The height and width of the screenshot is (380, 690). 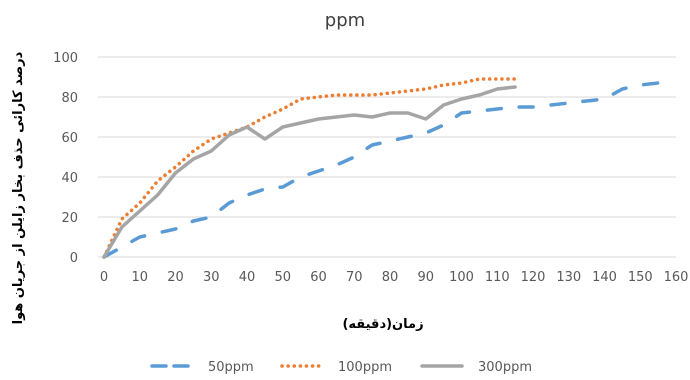 I want to click on x-tick-label: 140, so click(x=604, y=277).